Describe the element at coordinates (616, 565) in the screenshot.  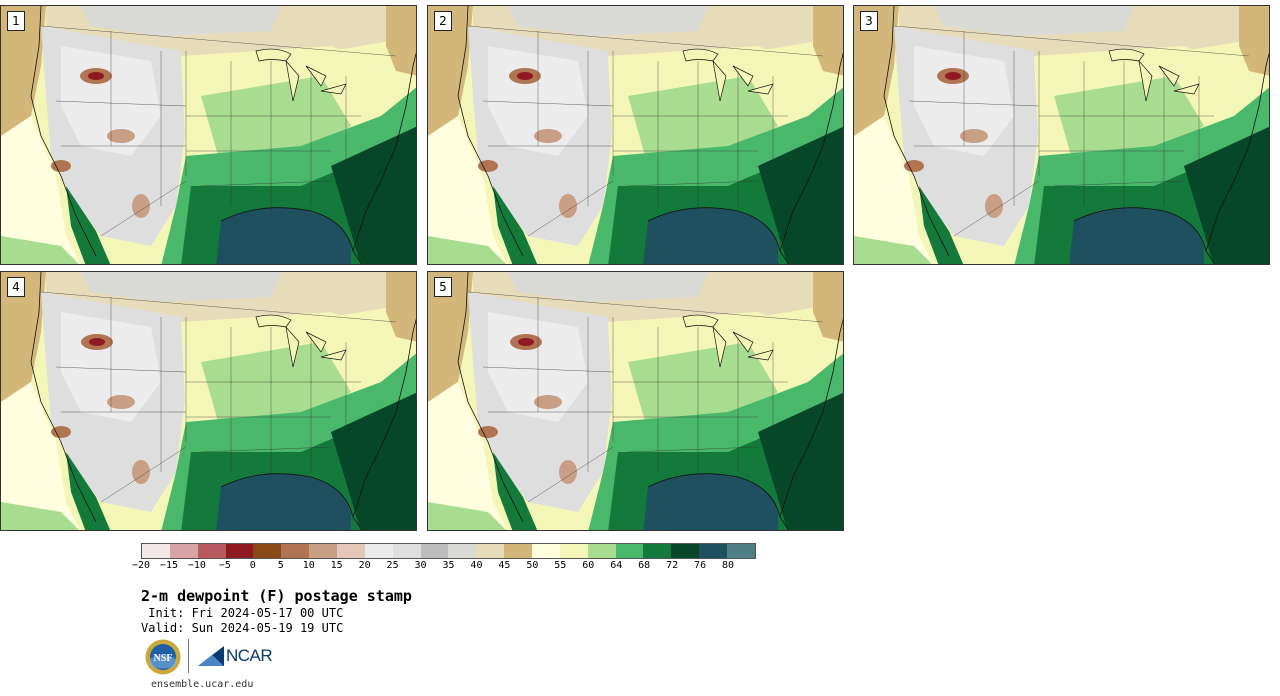
I see `colorbar-tick-label: 64` at that location.